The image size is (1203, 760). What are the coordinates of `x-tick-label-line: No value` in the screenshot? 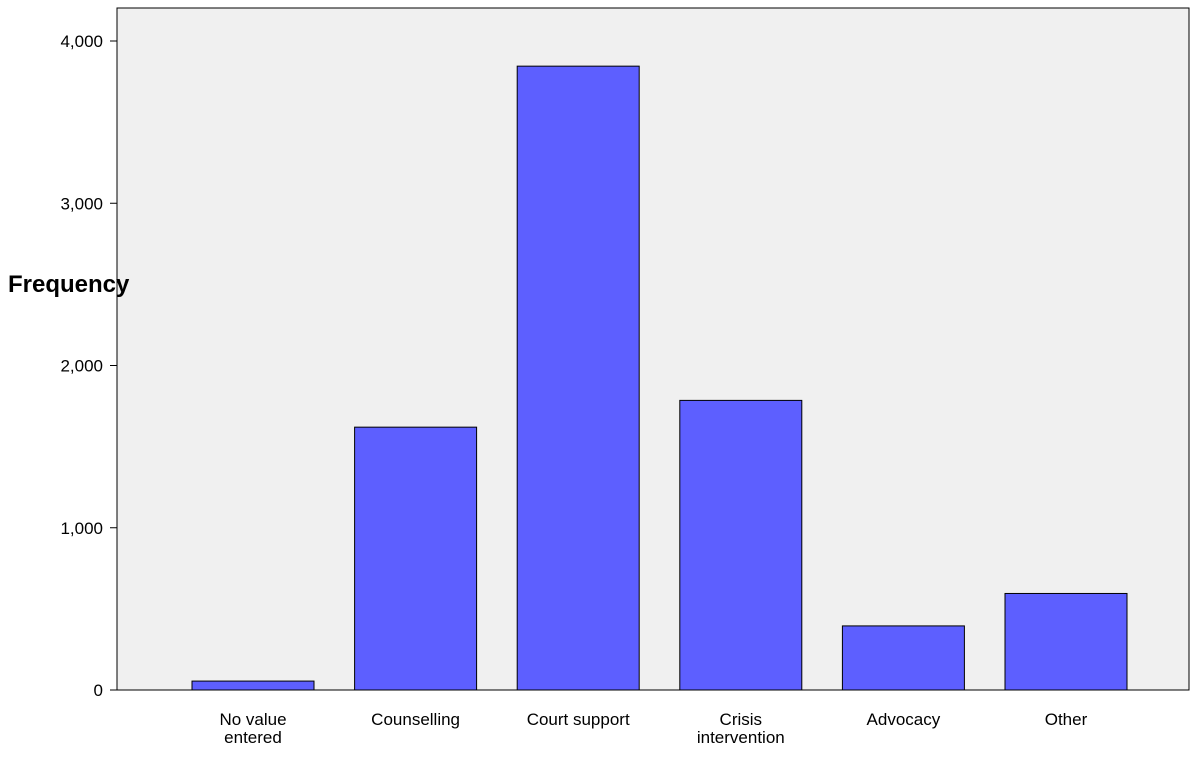 It's located at (252, 719).